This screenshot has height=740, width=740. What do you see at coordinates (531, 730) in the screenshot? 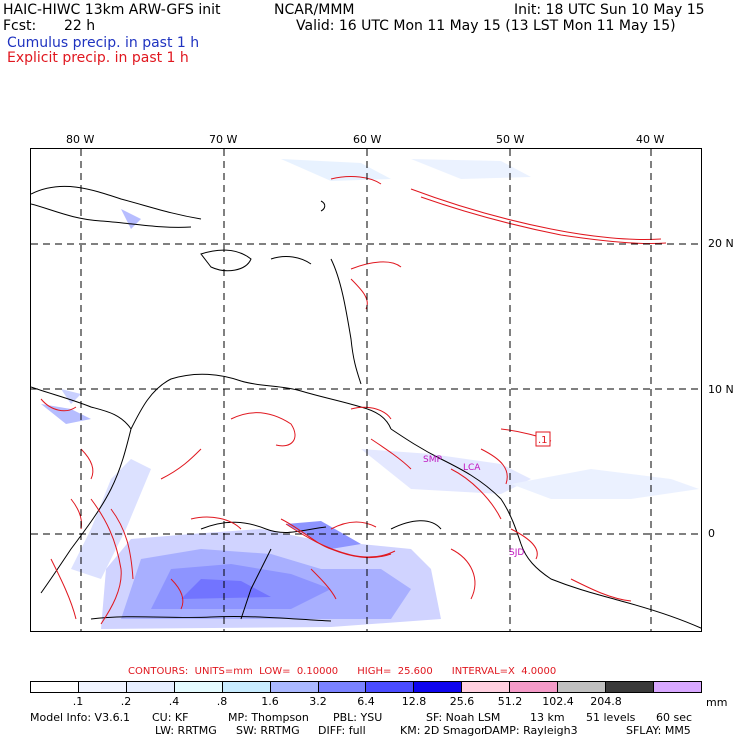
I see `model-info-damp: DAMP: Rayleigh3` at bounding box center [531, 730].